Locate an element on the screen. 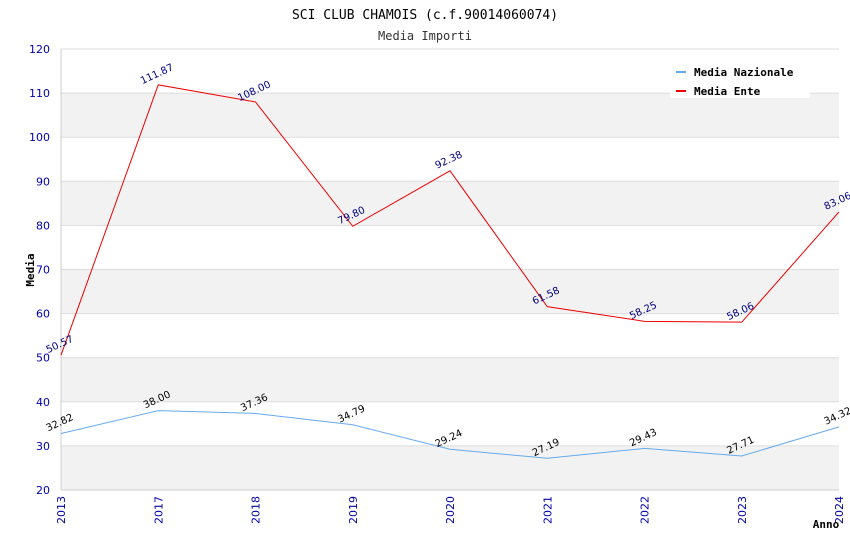  y-tick-label: 110 is located at coordinates (39, 93).